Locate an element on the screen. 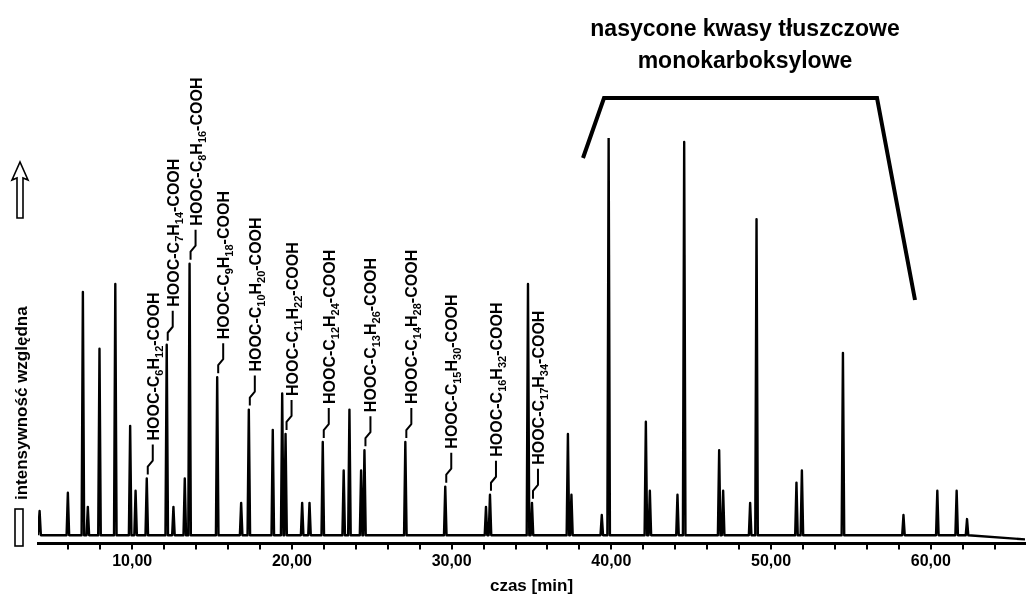  x-tick-label: 30,00 is located at coordinates (451, 561).